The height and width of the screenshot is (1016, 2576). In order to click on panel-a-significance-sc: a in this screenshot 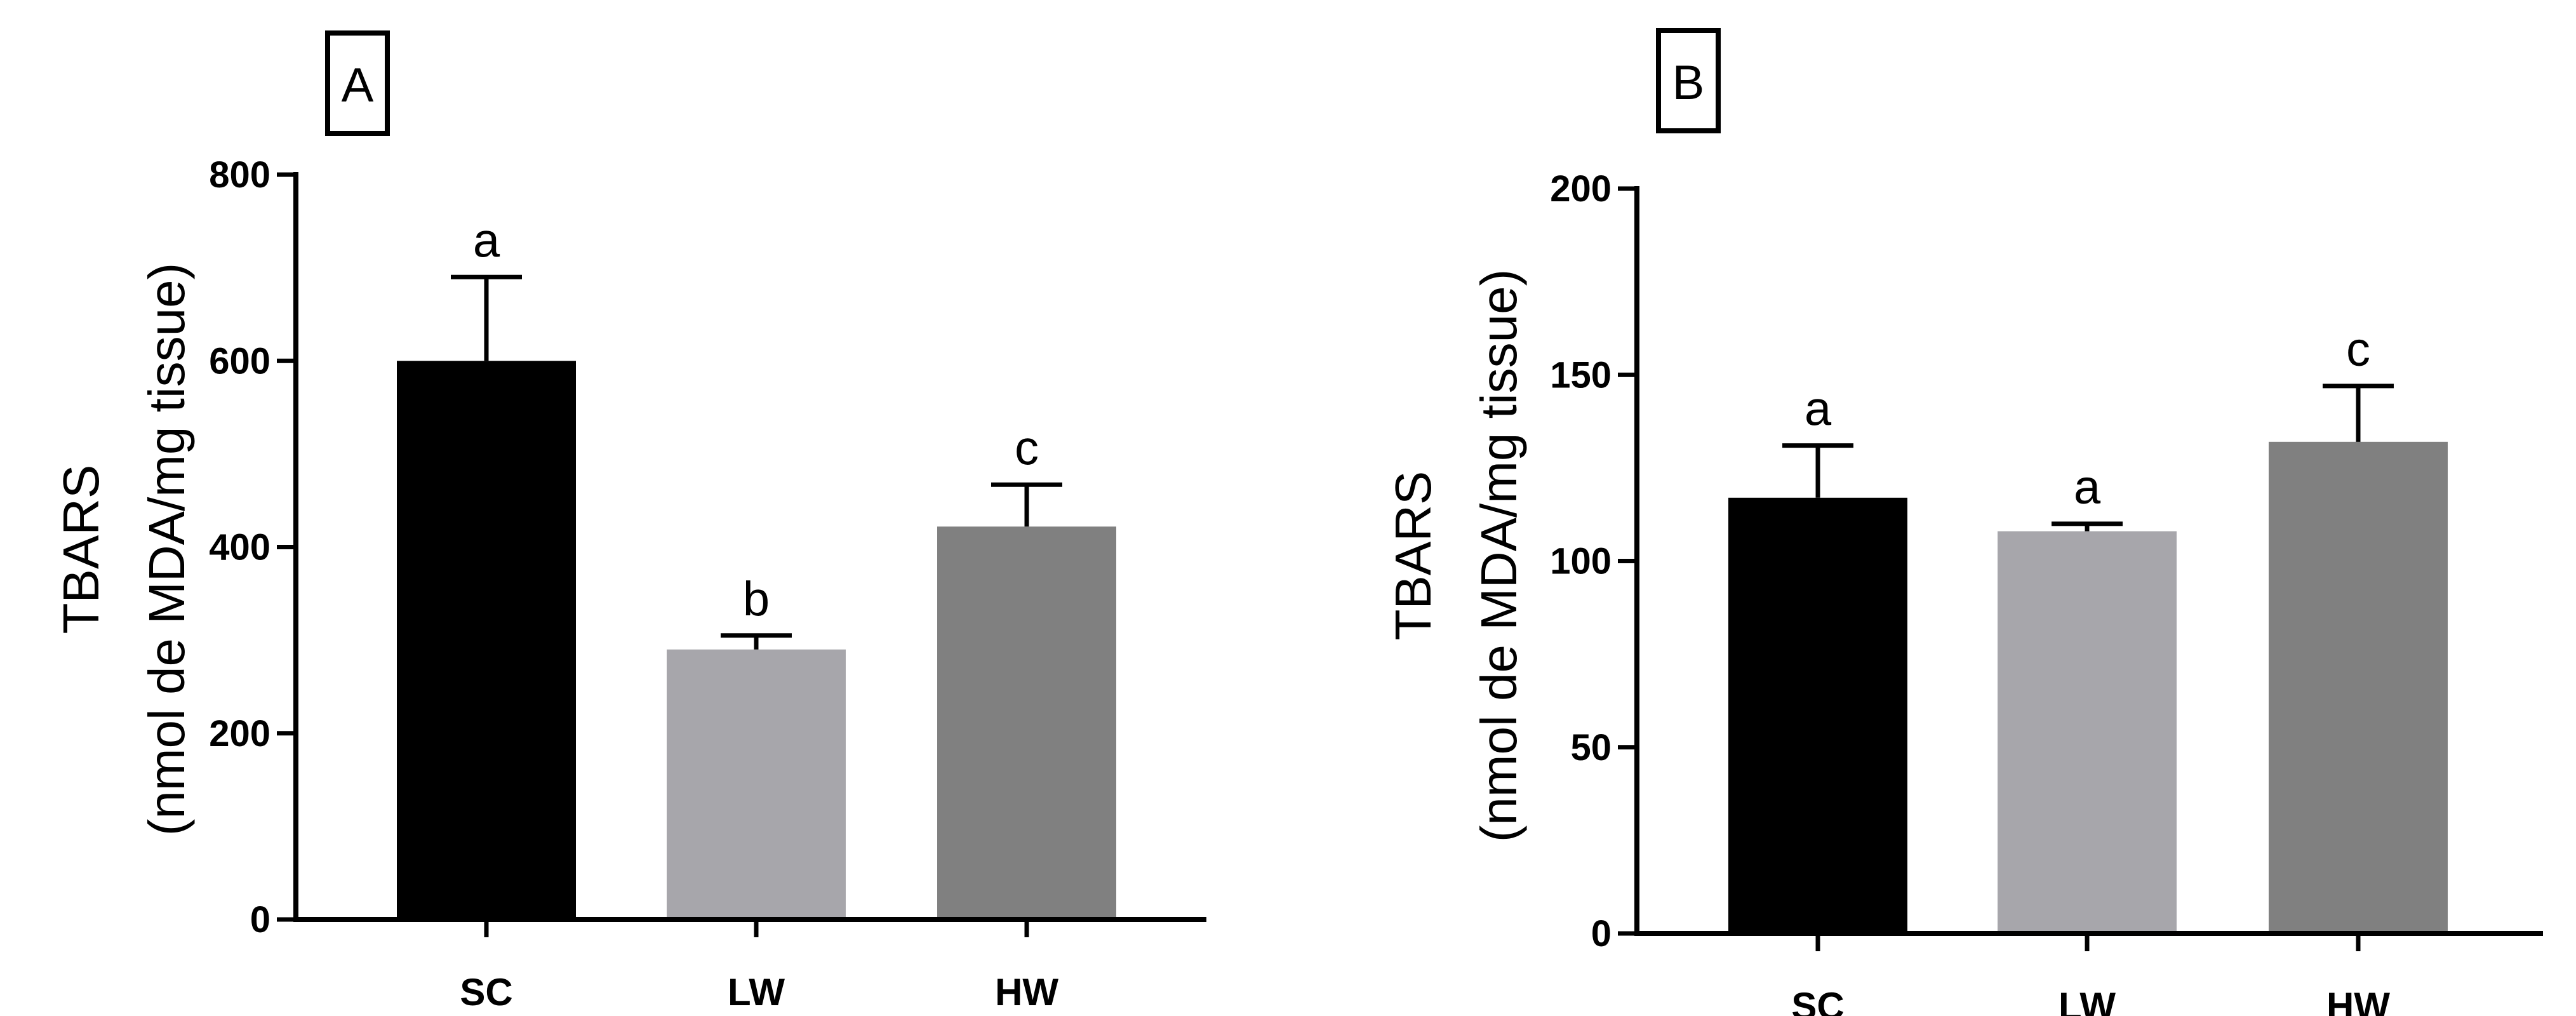, I will do `click(487, 240)`.